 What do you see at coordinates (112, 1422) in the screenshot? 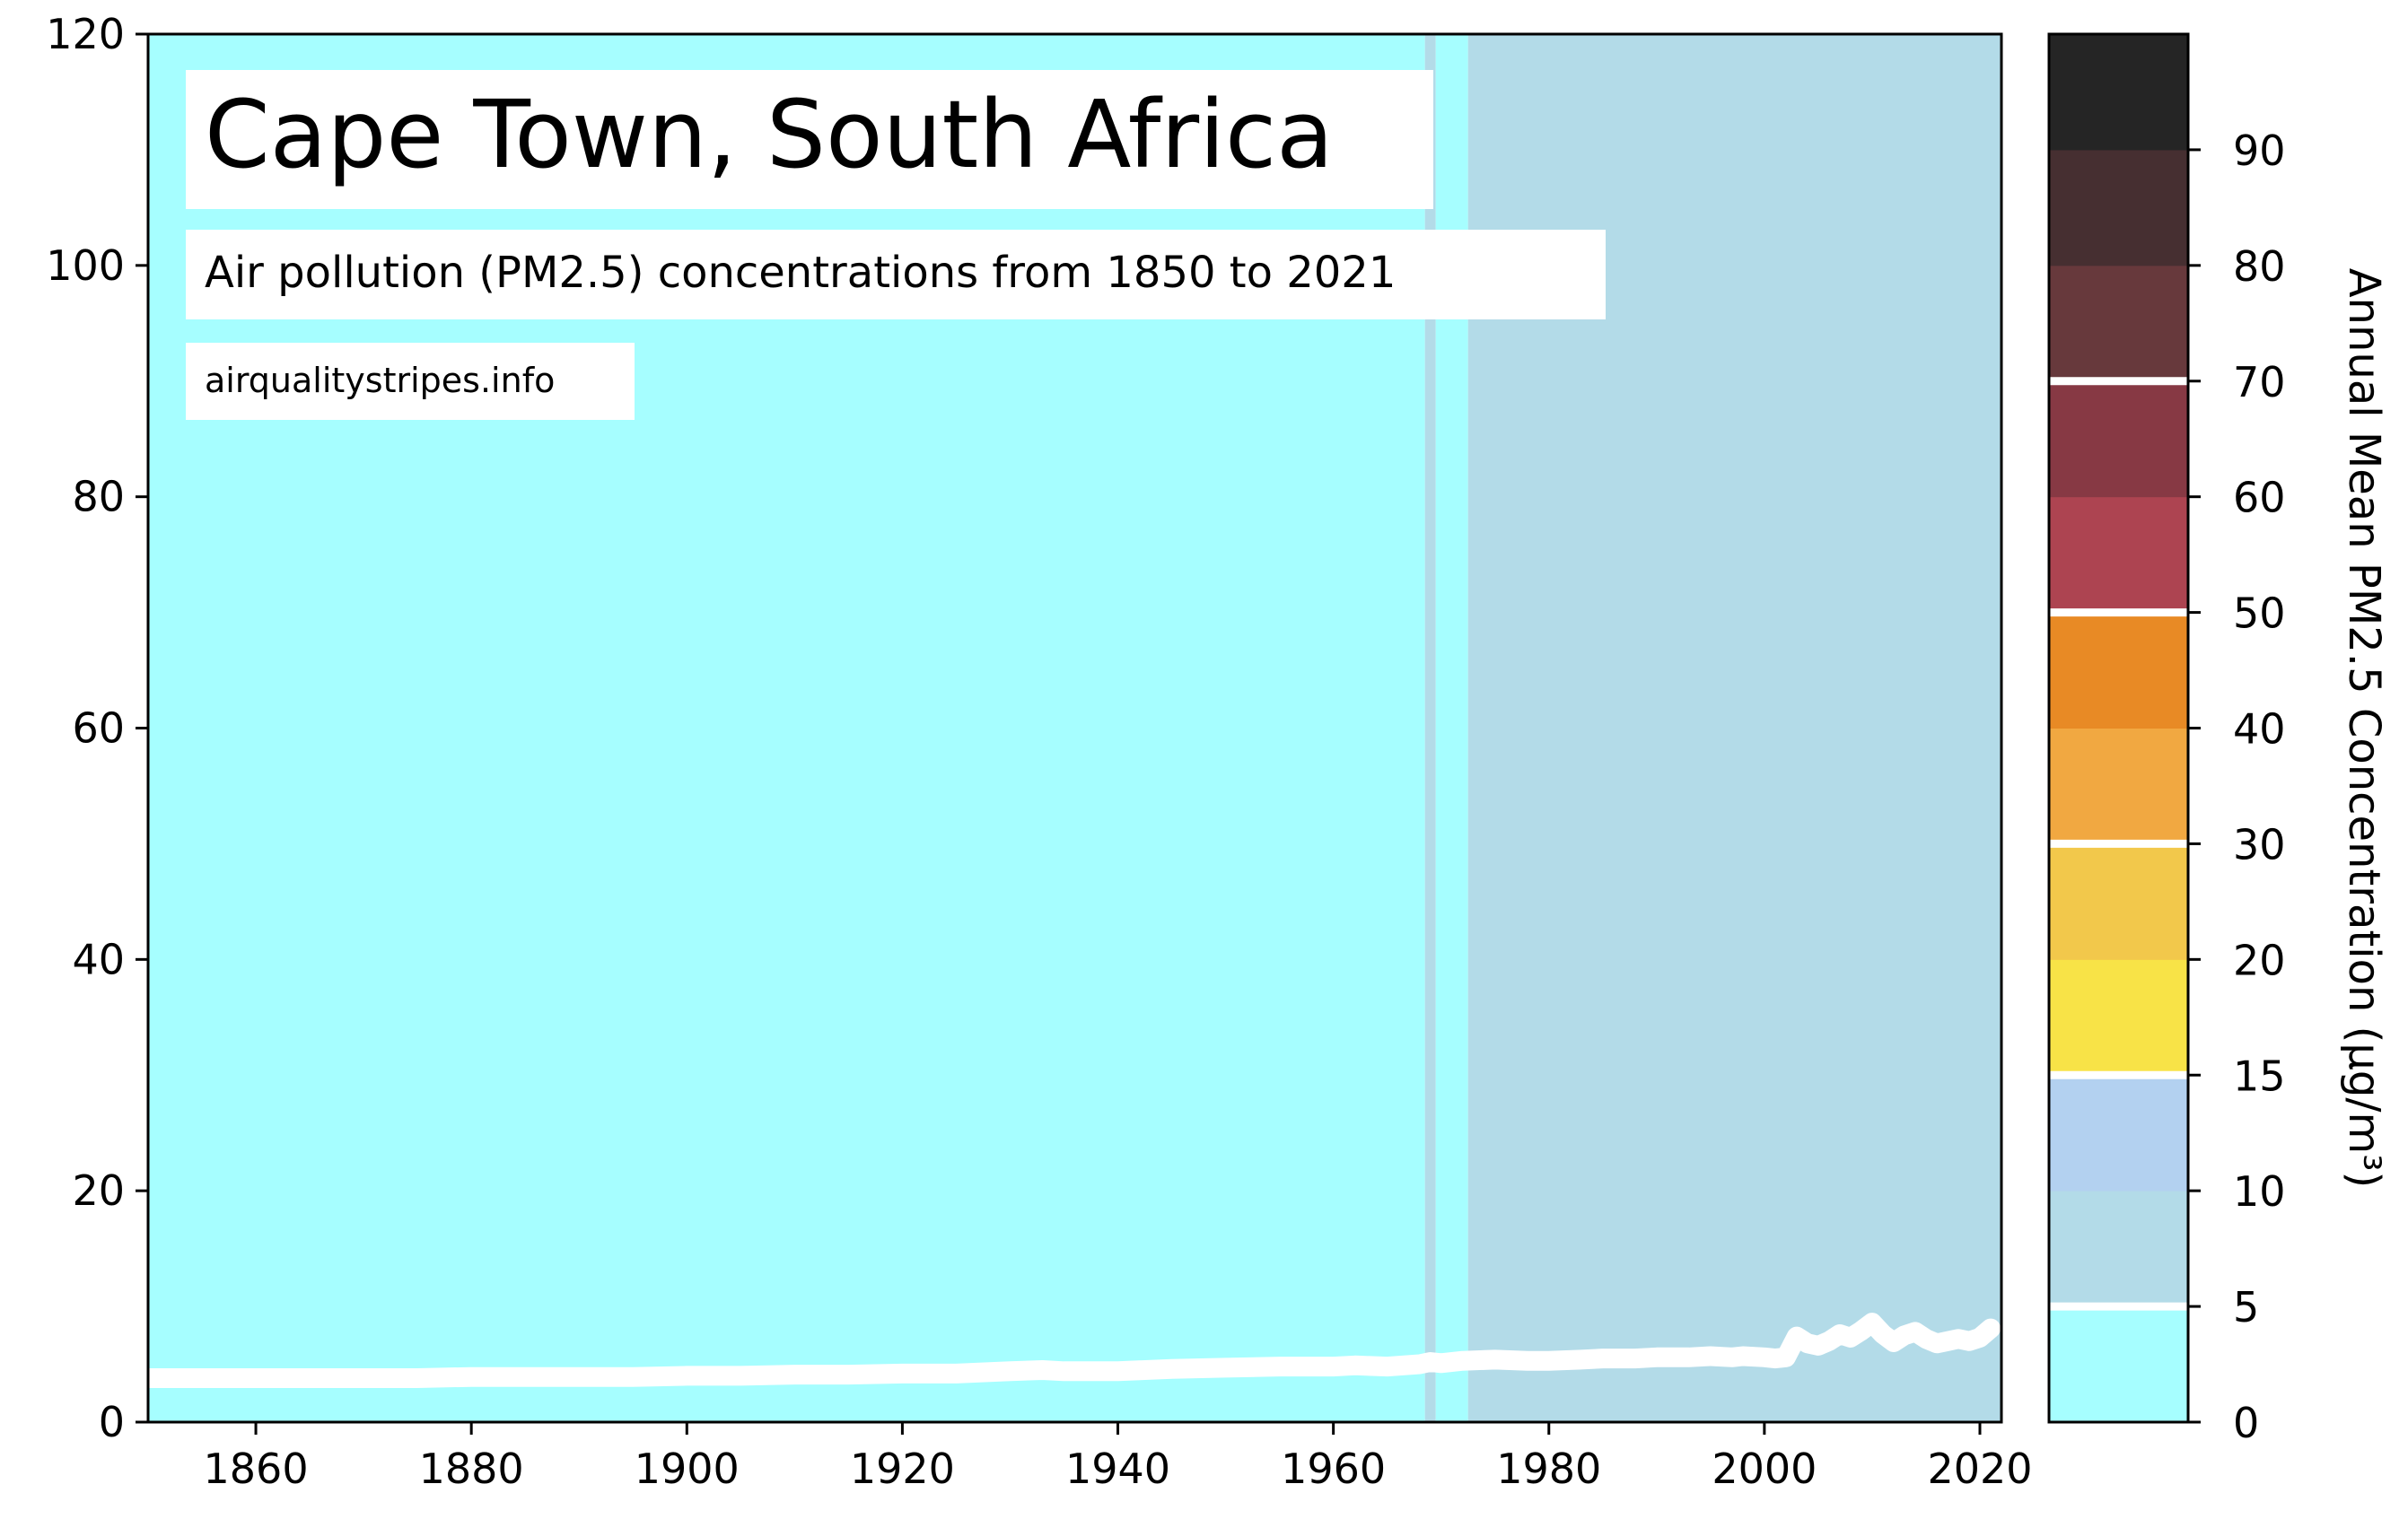
I see `y-tick-label: 0` at bounding box center [112, 1422].